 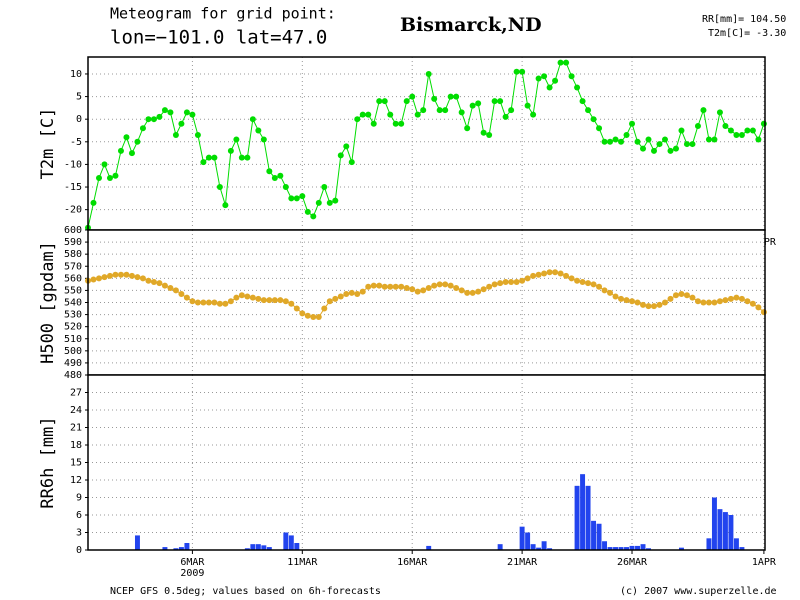 What do you see at coordinates (73, 278) in the screenshot?
I see `y-tick-label: 560` at bounding box center [73, 278].